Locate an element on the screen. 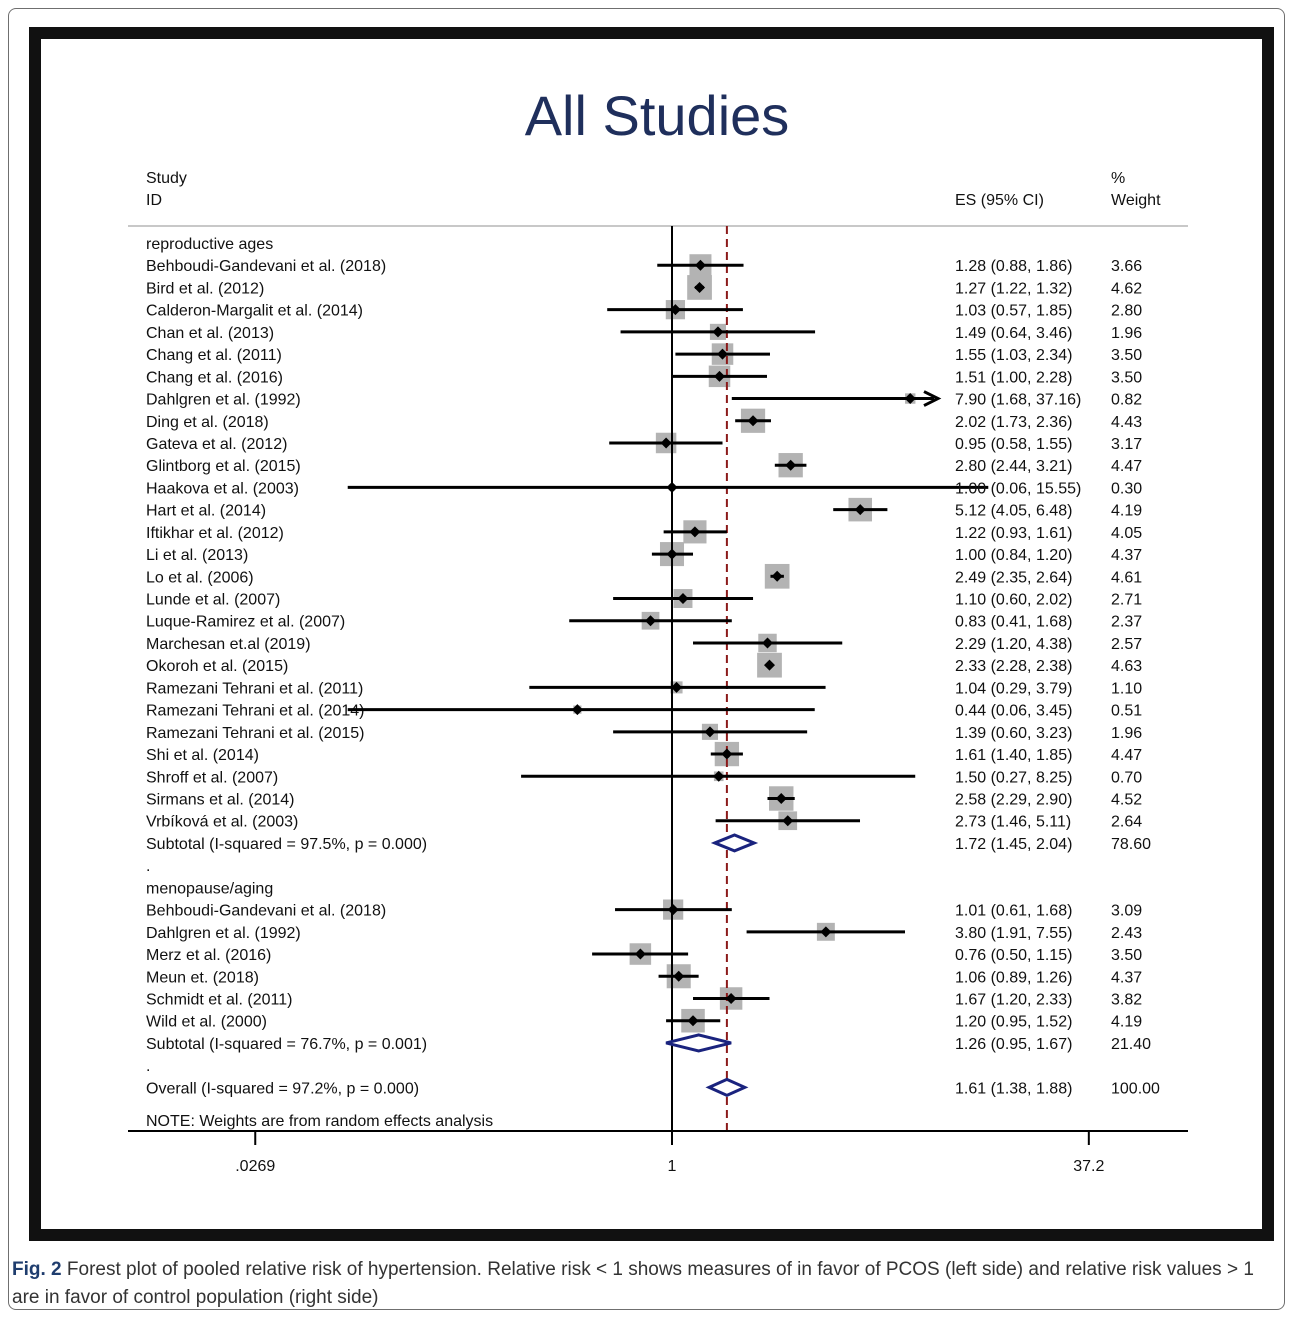 The height and width of the screenshot is (1319, 1295). row-ci: 1.00 (0.06, 15.55) is located at coordinates (1018, 488).